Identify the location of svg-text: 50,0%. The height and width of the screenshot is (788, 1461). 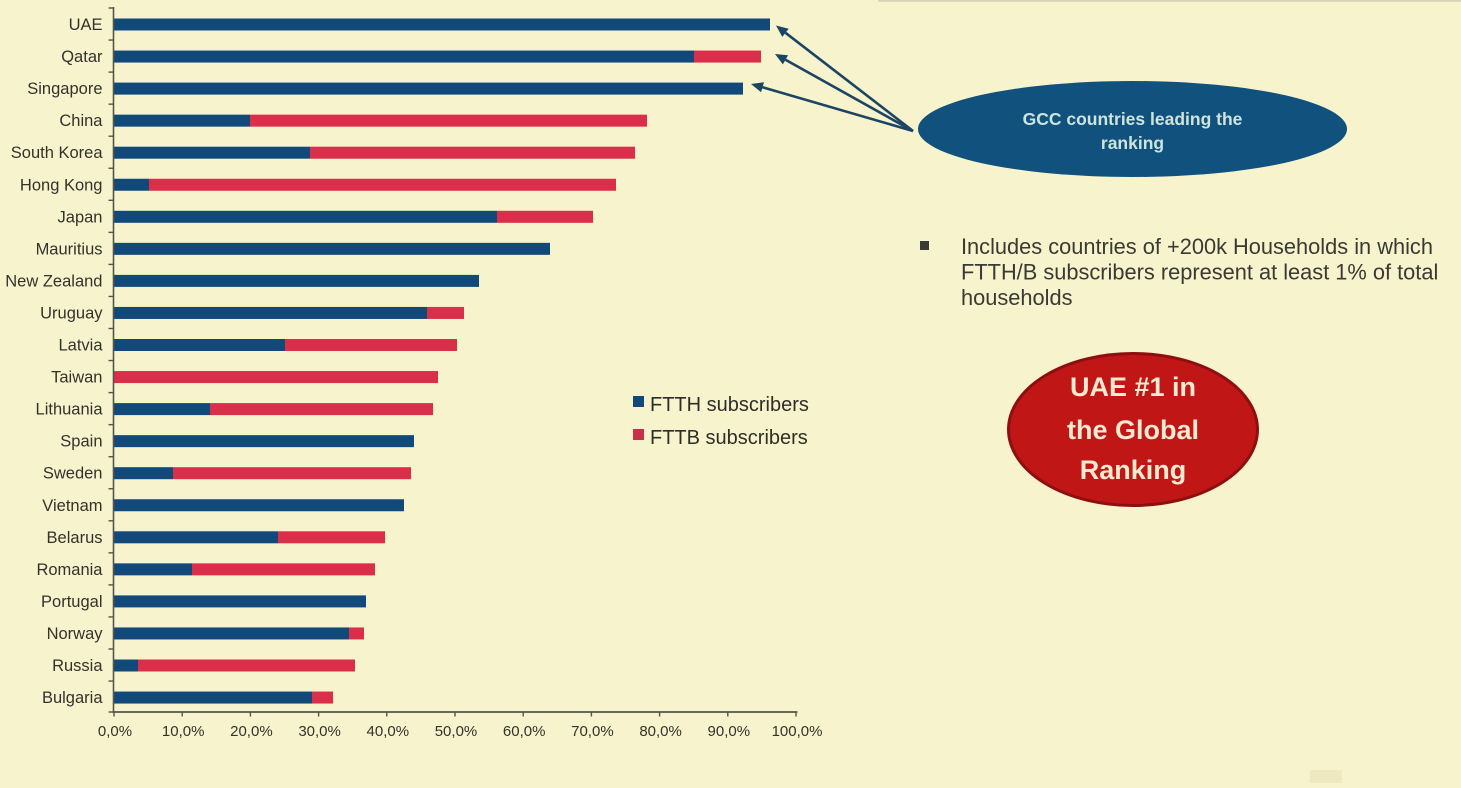
(456, 731).